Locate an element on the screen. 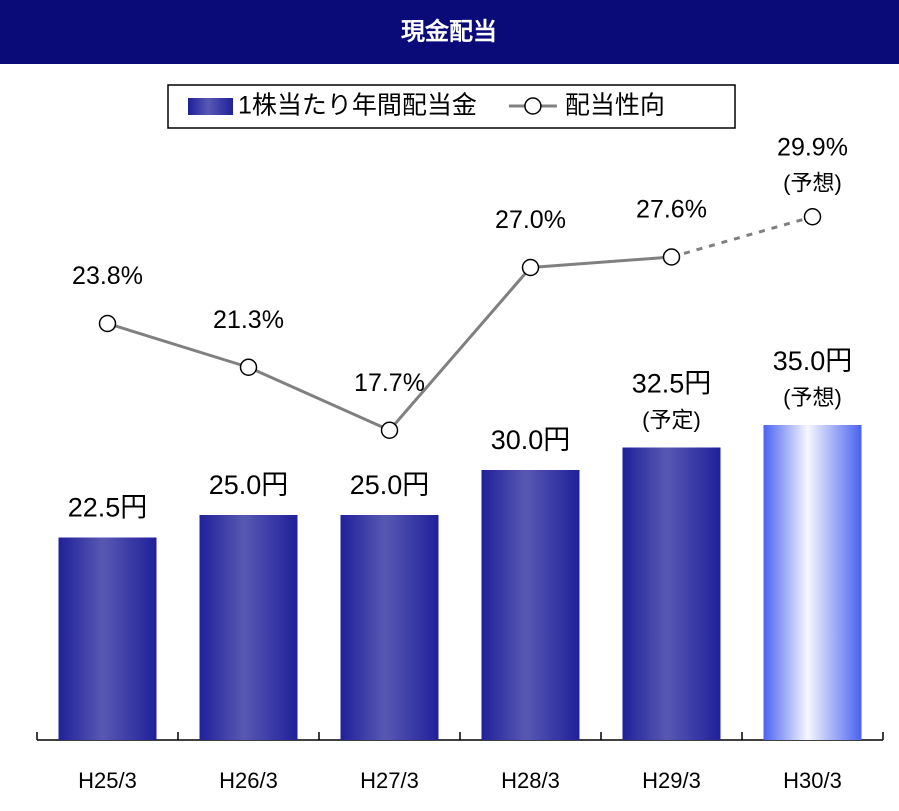 Image resolution: width=899 pixels, height=811 pixels. line-value-label: 17.7% is located at coordinates (389, 383).